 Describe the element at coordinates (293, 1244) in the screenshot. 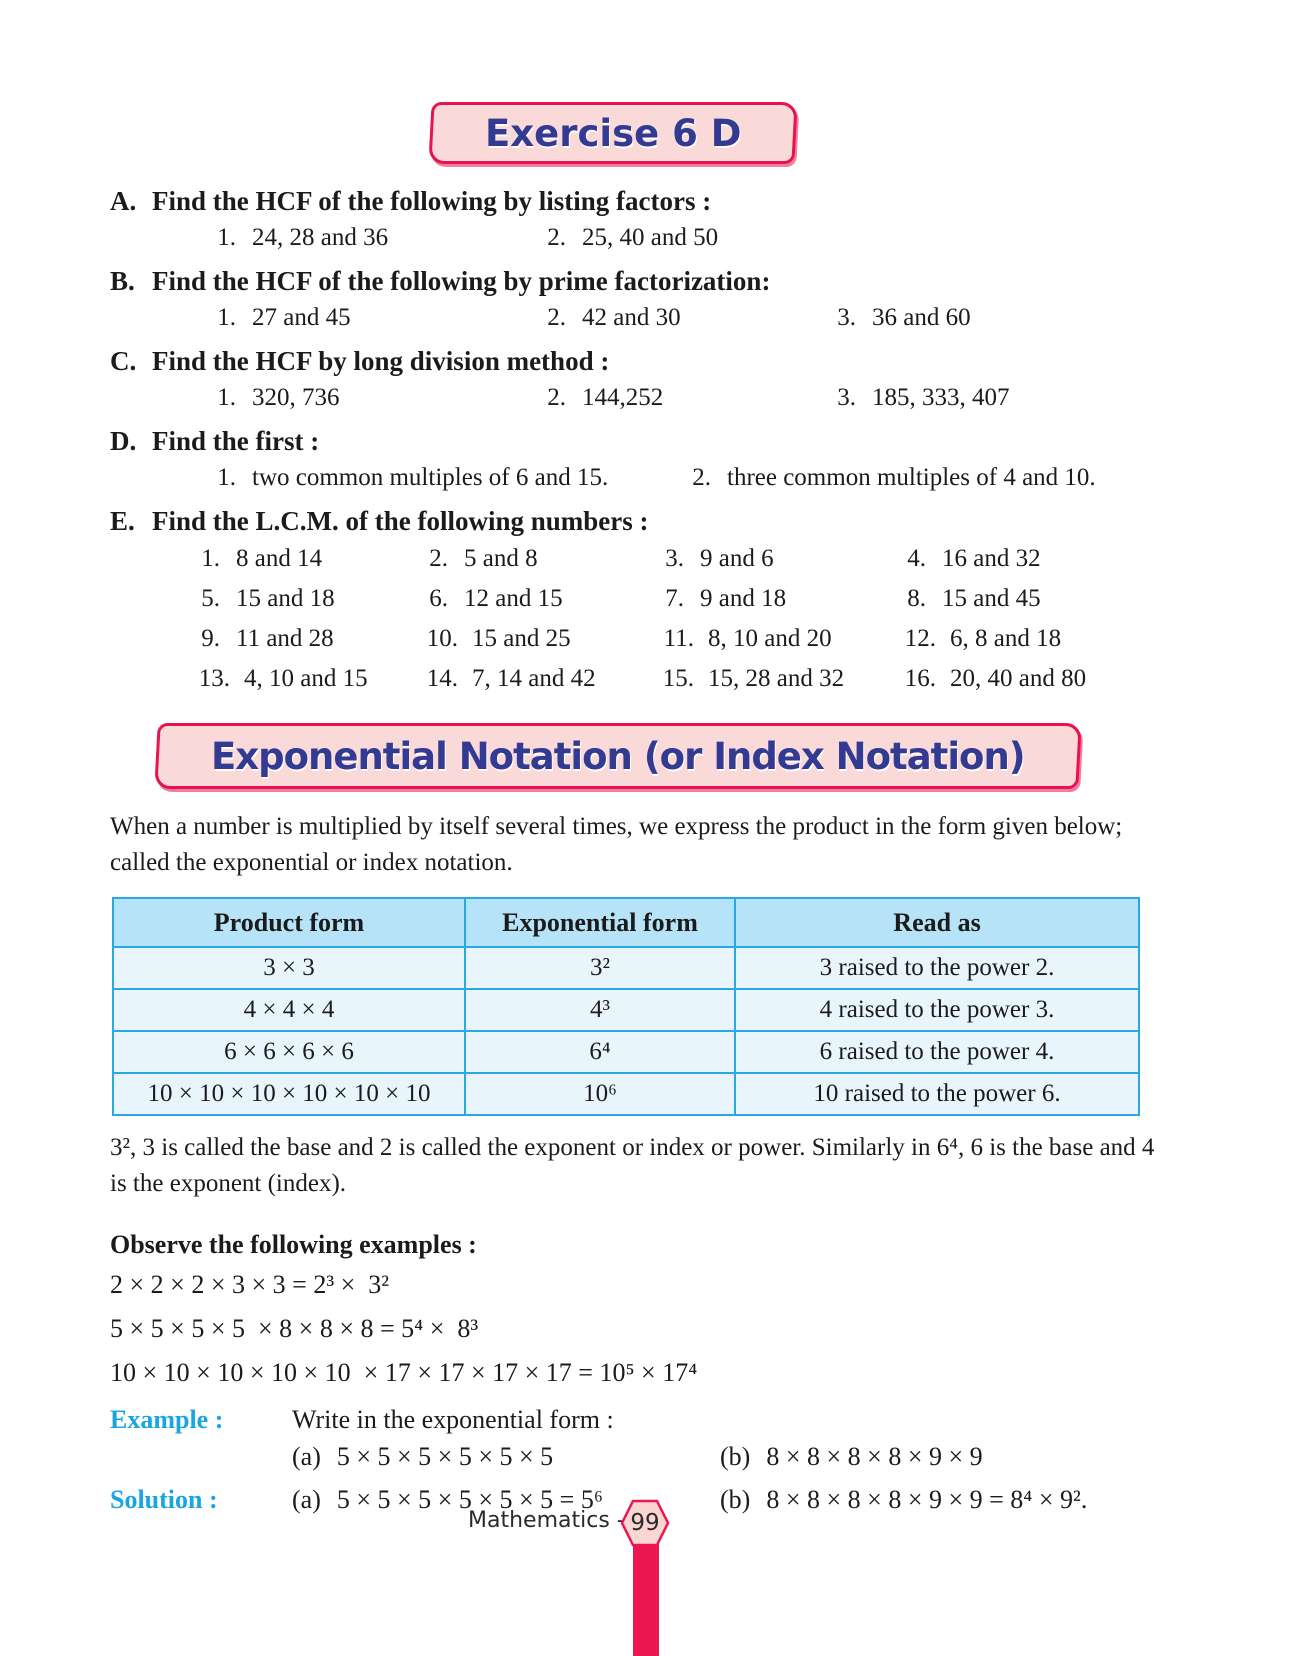

I see `observe-heading: Observe the following examples :` at that location.